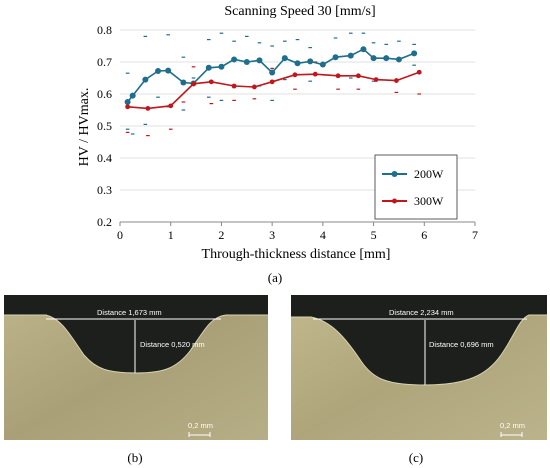  I want to click on y-tick-label: 0.4, so click(104, 158).